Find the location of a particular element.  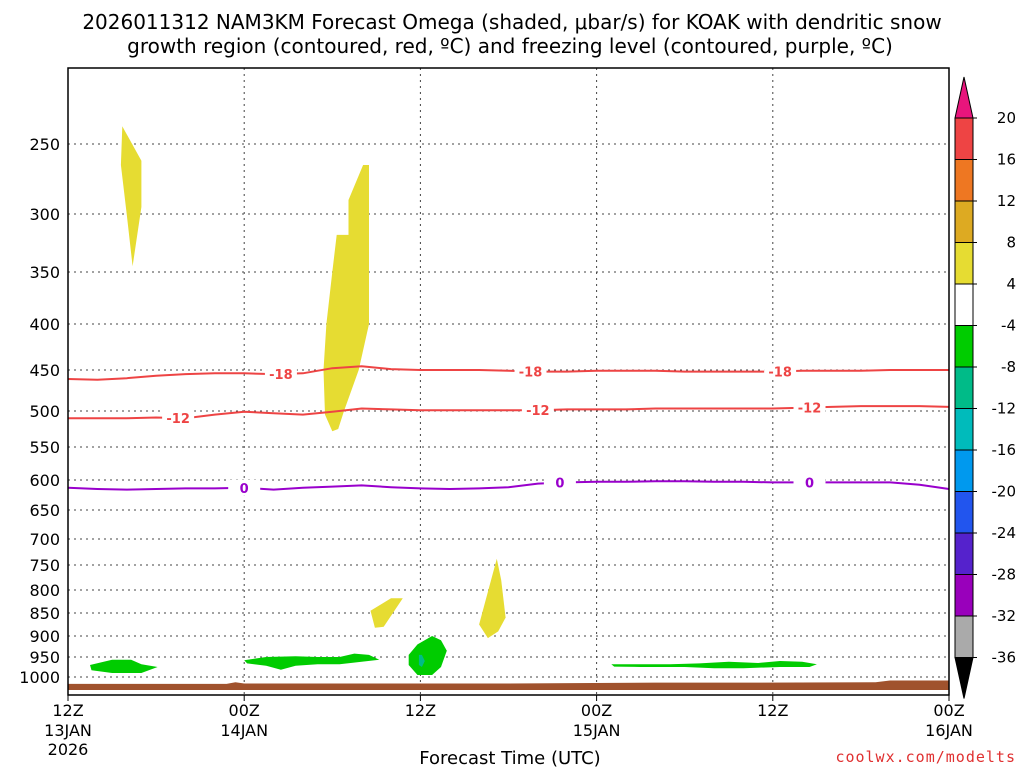

x-tick-date: 16JAN is located at coordinates (949, 730).